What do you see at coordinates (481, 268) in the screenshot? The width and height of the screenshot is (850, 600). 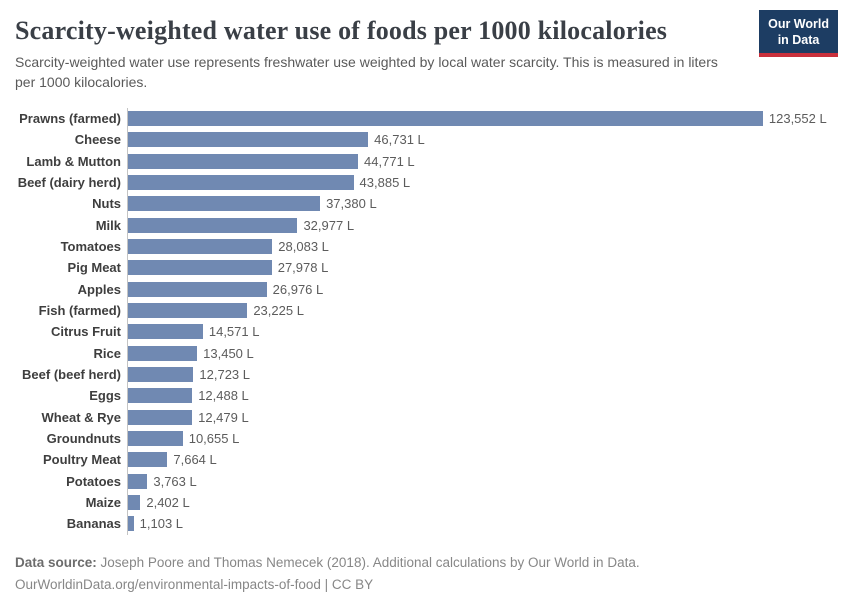 I see `bar-track: 27,978 L` at bounding box center [481, 268].